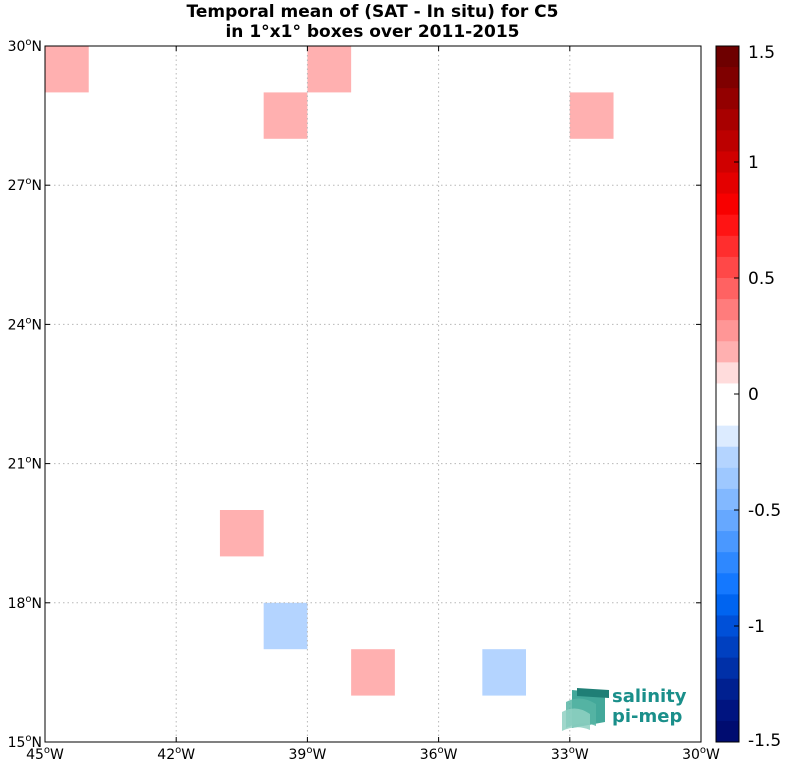  Describe the element at coordinates (585, 709) in the screenshot. I see `logo-wave-icon` at that location.